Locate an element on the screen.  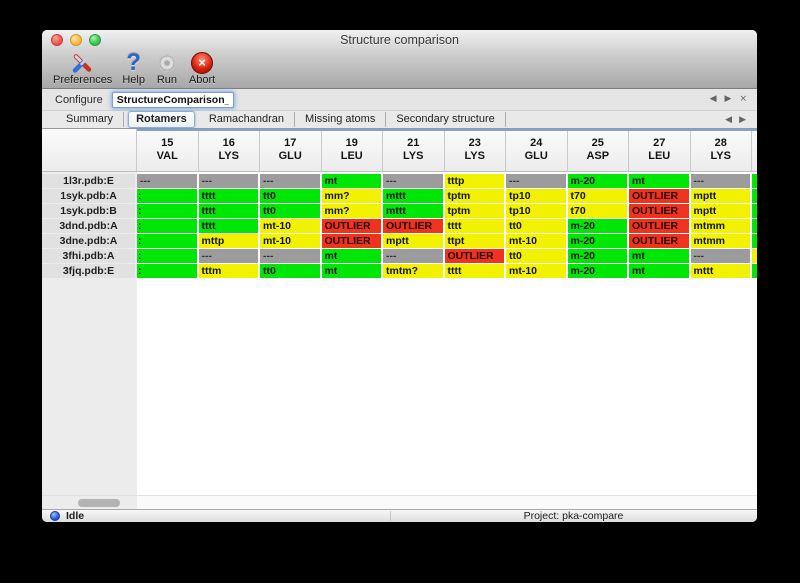
rotamer-cell: tmtm? is located at coordinates (413, 271).